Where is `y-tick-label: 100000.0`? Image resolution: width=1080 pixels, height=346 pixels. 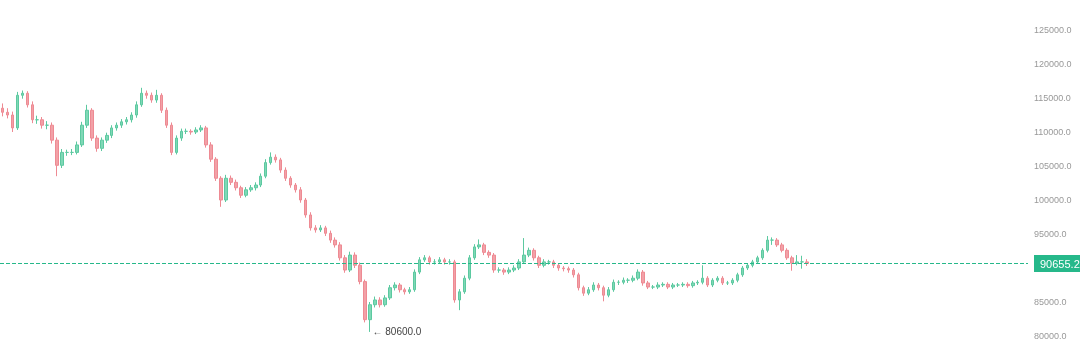 y-tick-label: 100000.0 is located at coordinates (1053, 200).